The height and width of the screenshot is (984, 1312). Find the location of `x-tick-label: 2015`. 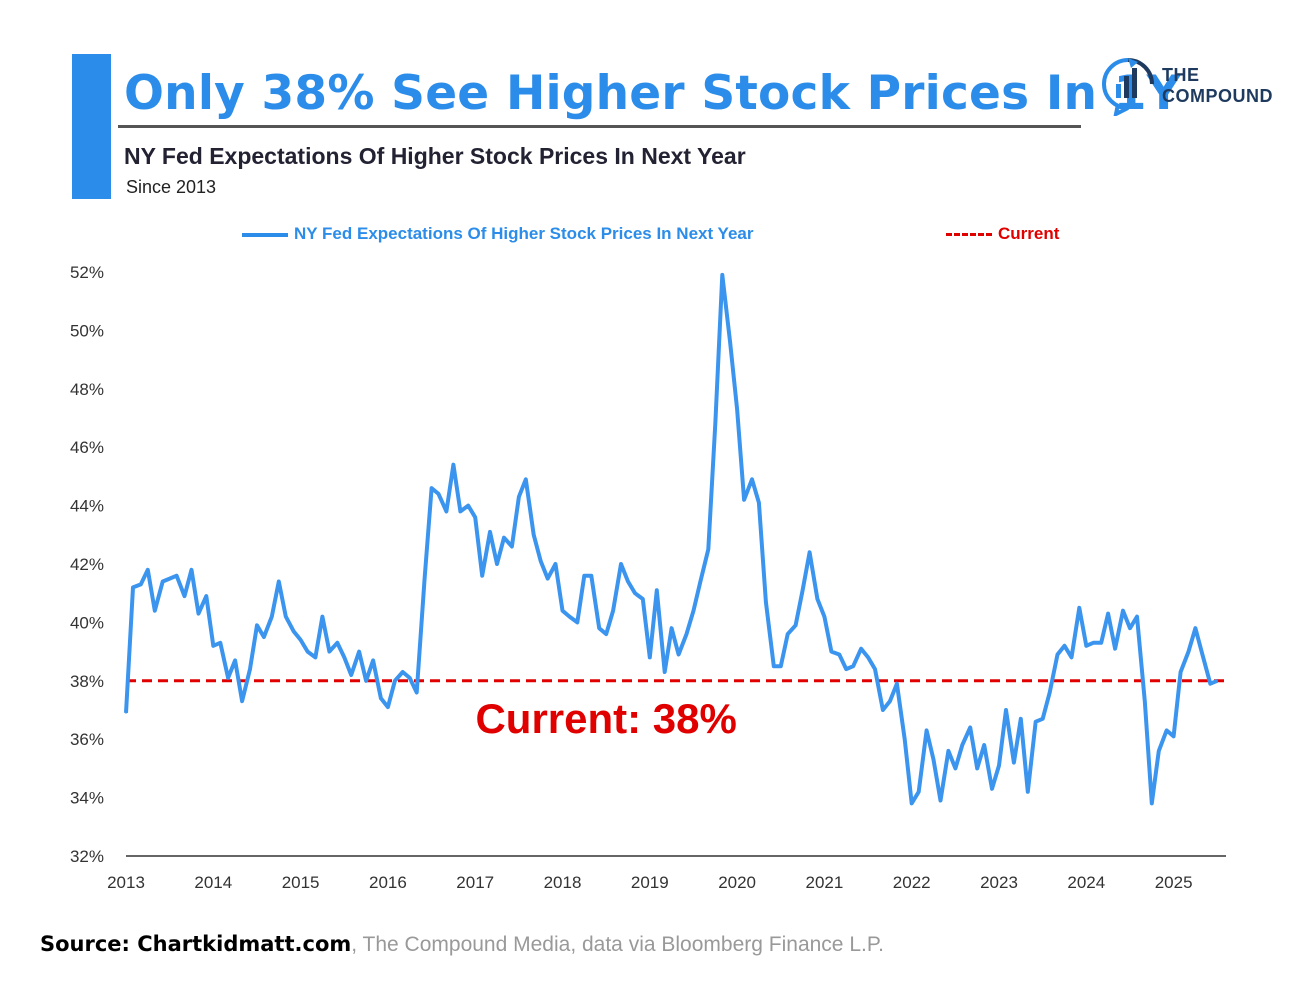

x-tick-label: 2015 is located at coordinates (301, 882).